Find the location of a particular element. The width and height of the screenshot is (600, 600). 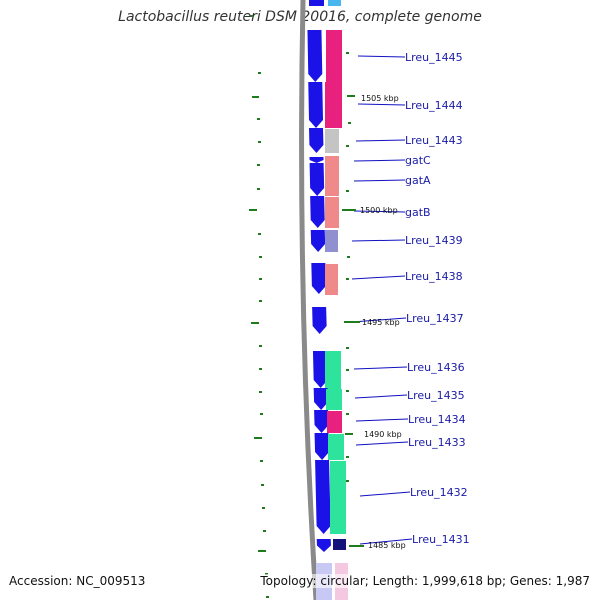

scale-label: 1490 kbp is located at coordinates (383, 434).